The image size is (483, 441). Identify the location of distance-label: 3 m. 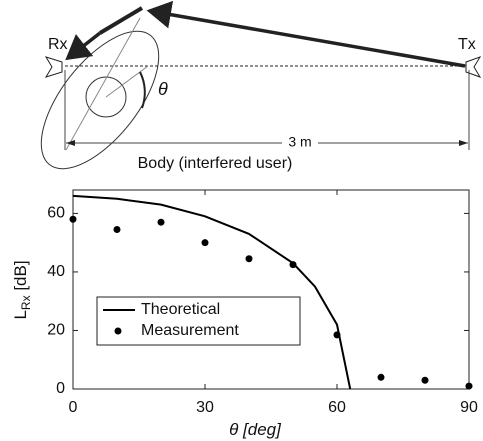
(299, 142).